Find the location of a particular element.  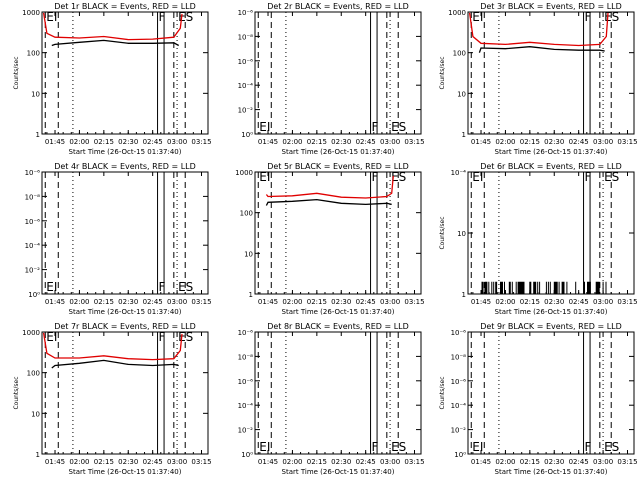

chart-title: Det 7r BLACK = Events, RED = LLD is located at coordinates (125, 326).